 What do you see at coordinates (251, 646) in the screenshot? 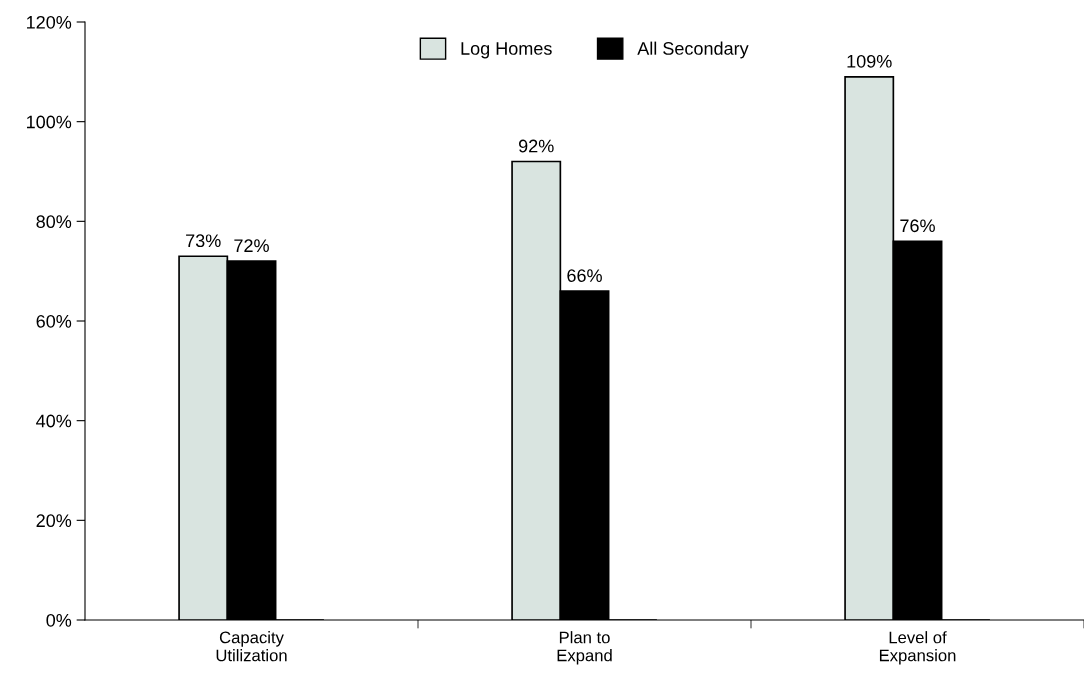
I see `x-tick-label: Capacity Utilization` at bounding box center [251, 646].